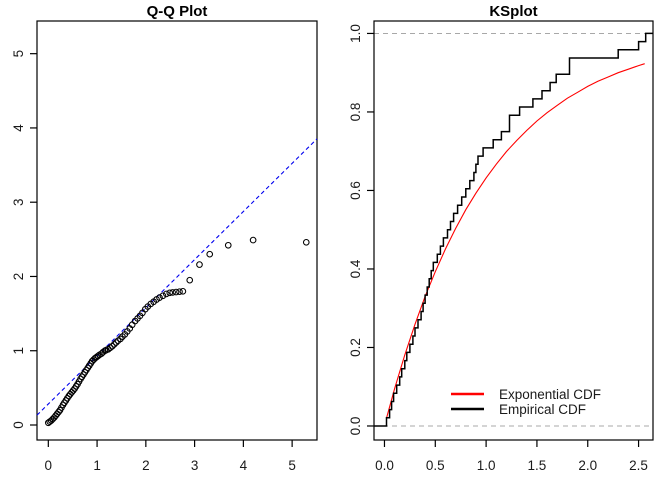 This screenshot has width=672, height=480. Describe the element at coordinates (587, 465) in the screenshot. I see `x-tick-label: 2.0` at that location.